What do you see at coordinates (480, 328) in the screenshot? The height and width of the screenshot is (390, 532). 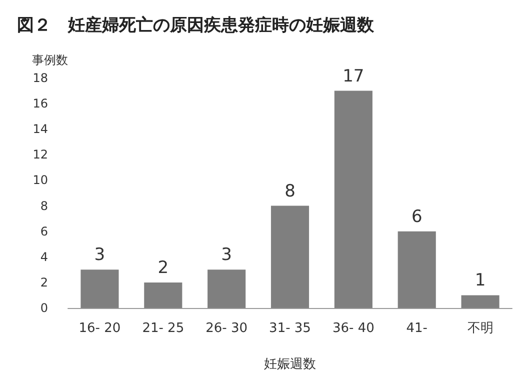 I see `x-tick-label: 不明` at bounding box center [480, 328].